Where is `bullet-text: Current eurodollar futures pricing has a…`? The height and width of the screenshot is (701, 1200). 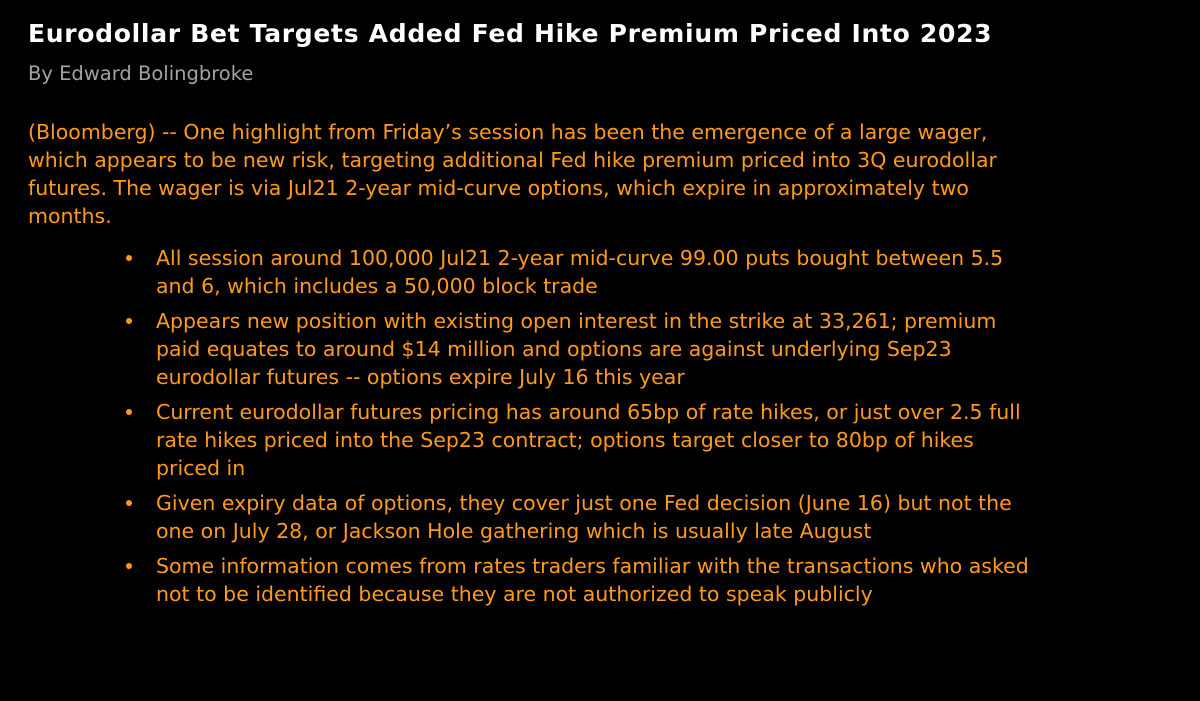
bullet-text: Current eurodollar futures pricing has a… is located at coordinates (588, 440).